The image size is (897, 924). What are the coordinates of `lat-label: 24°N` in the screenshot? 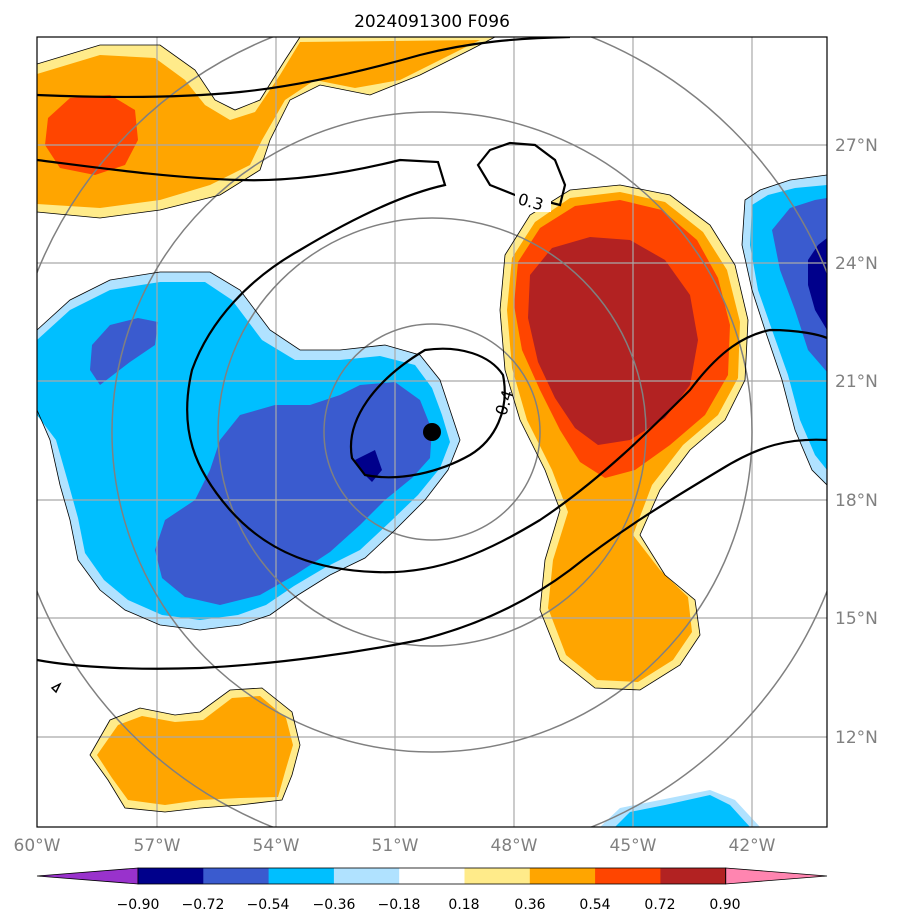 It's located at (856, 264).